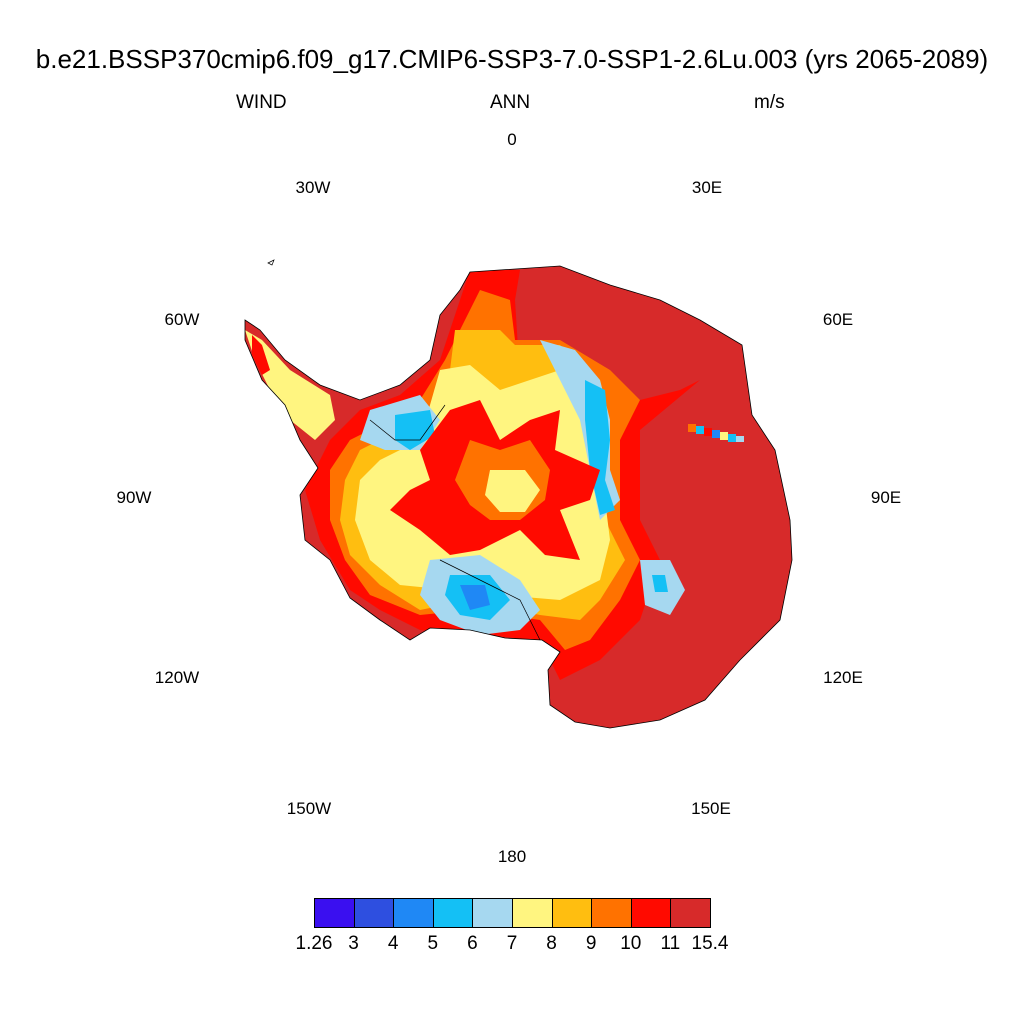 The width and height of the screenshot is (1024, 1024). What do you see at coordinates (407, 422) in the screenshot?
I see `ronne-ice-shelf-edge` at bounding box center [407, 422].